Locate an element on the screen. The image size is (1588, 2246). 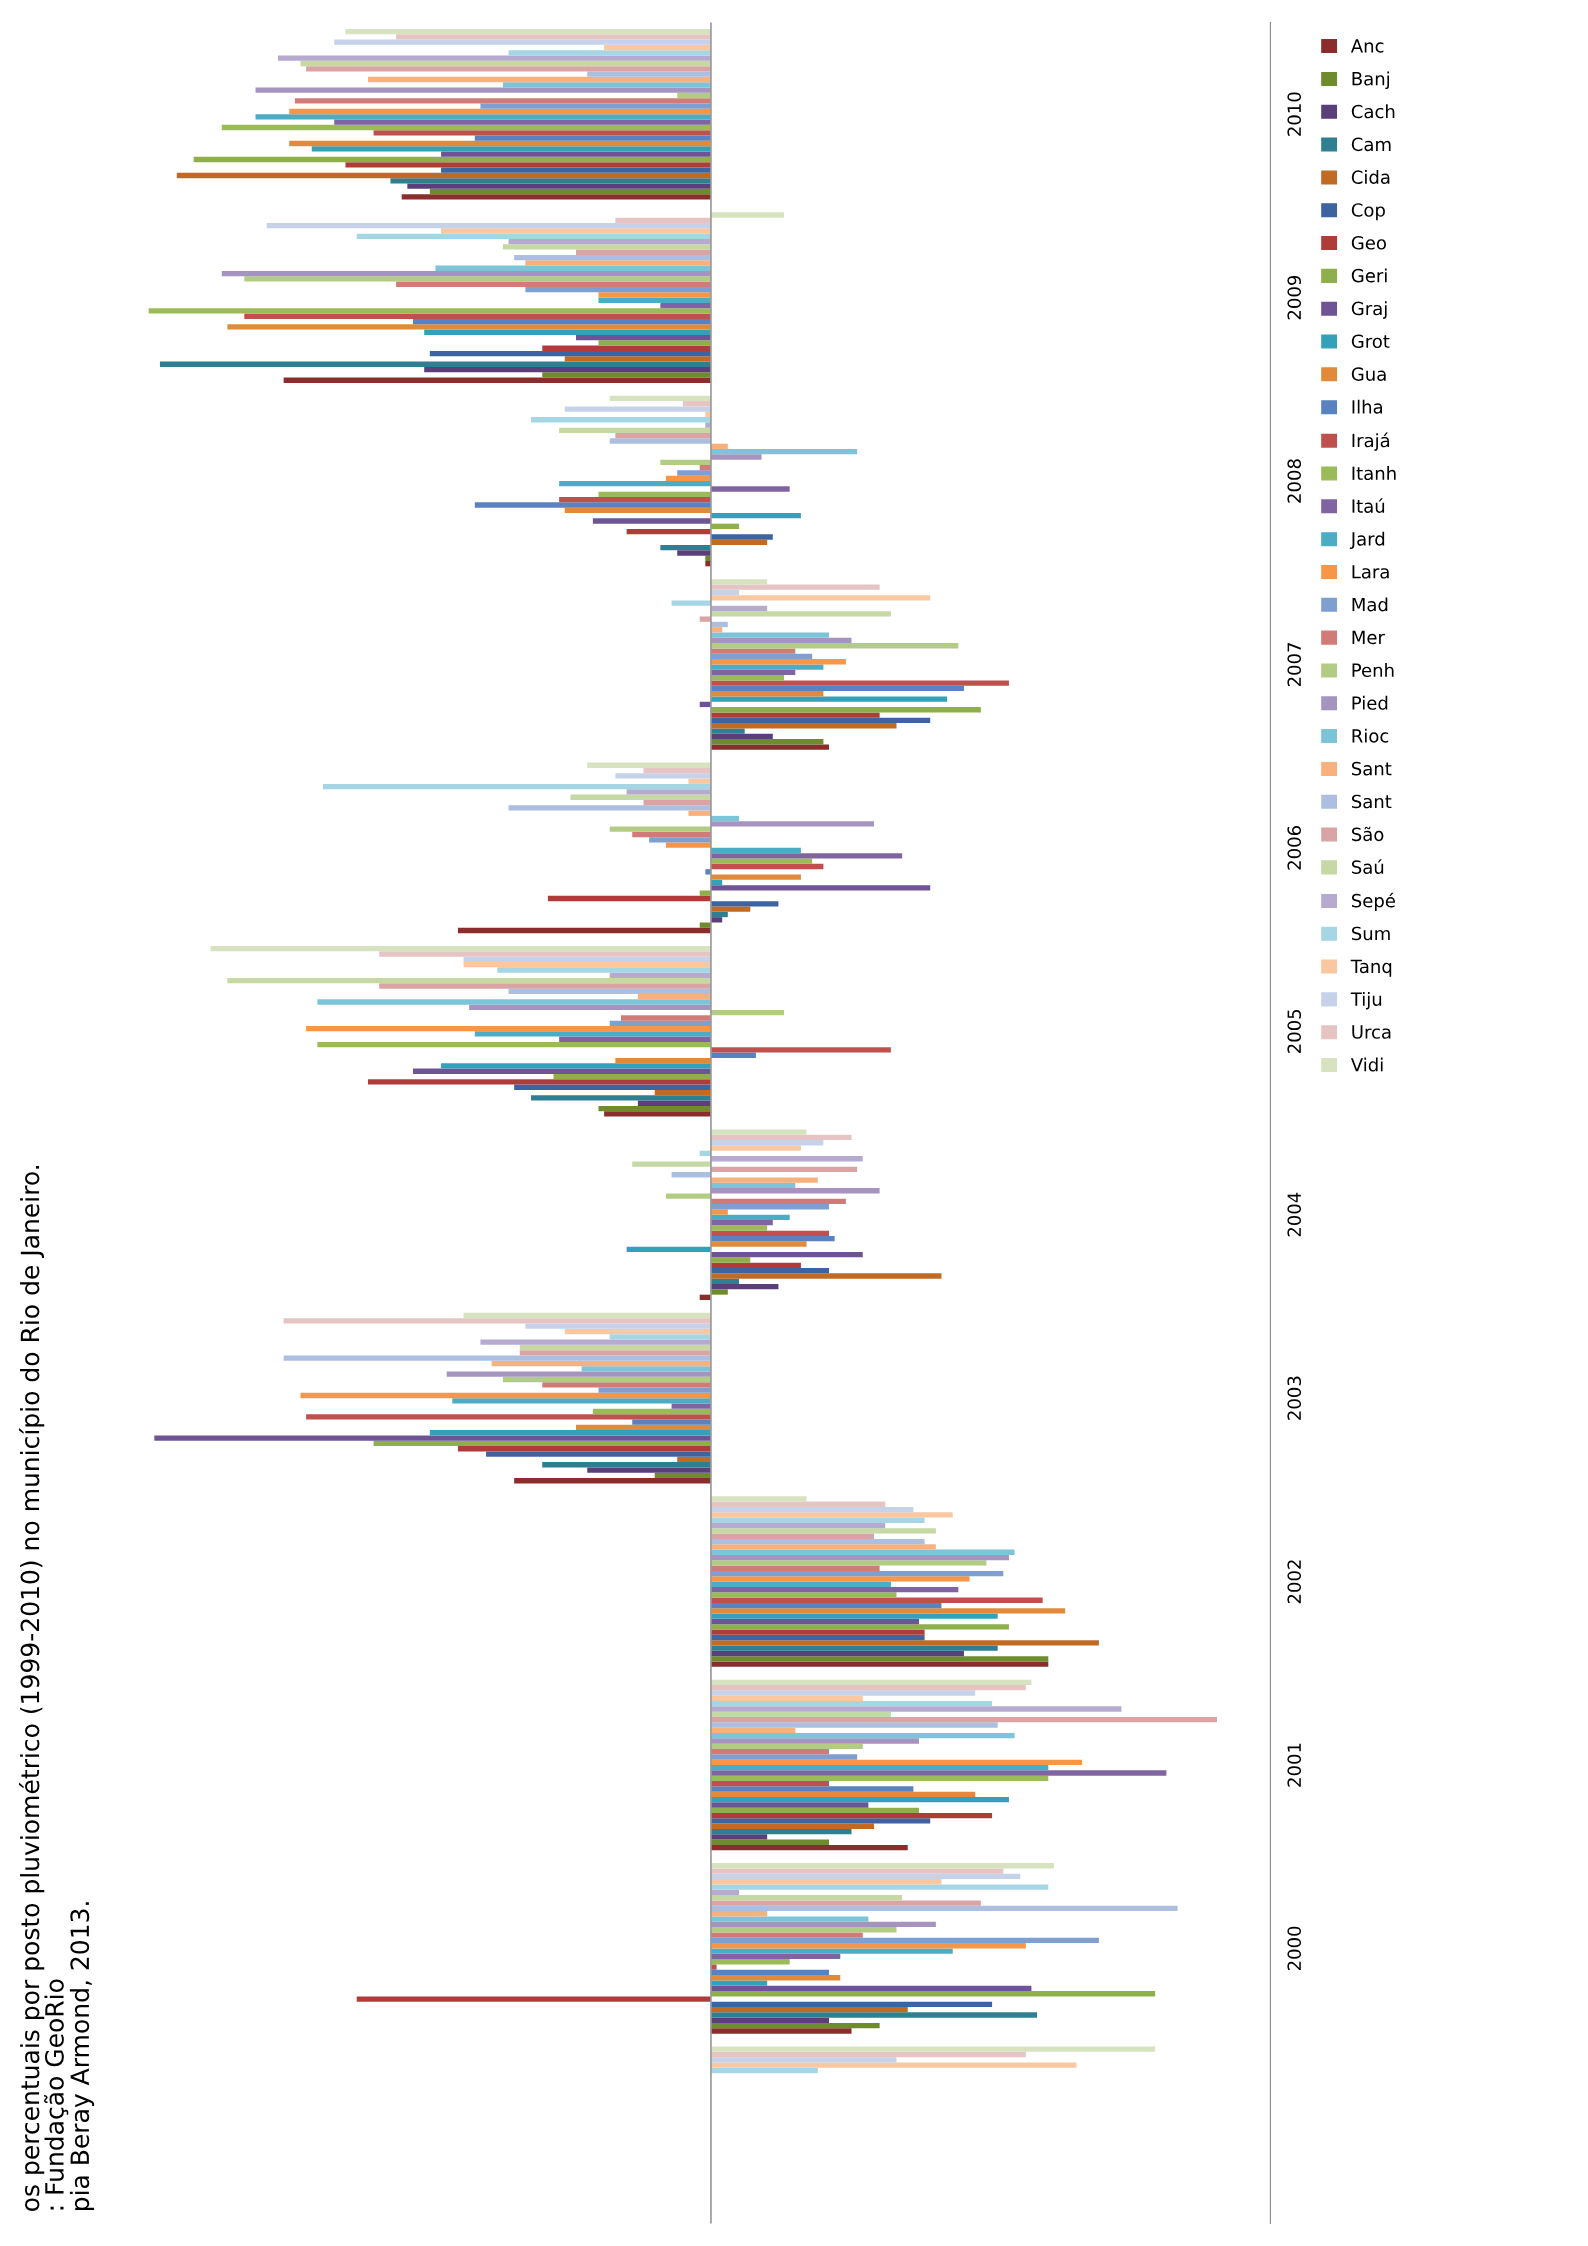
y-tick-label: 2002 is located at coordinates (1294, 1582).